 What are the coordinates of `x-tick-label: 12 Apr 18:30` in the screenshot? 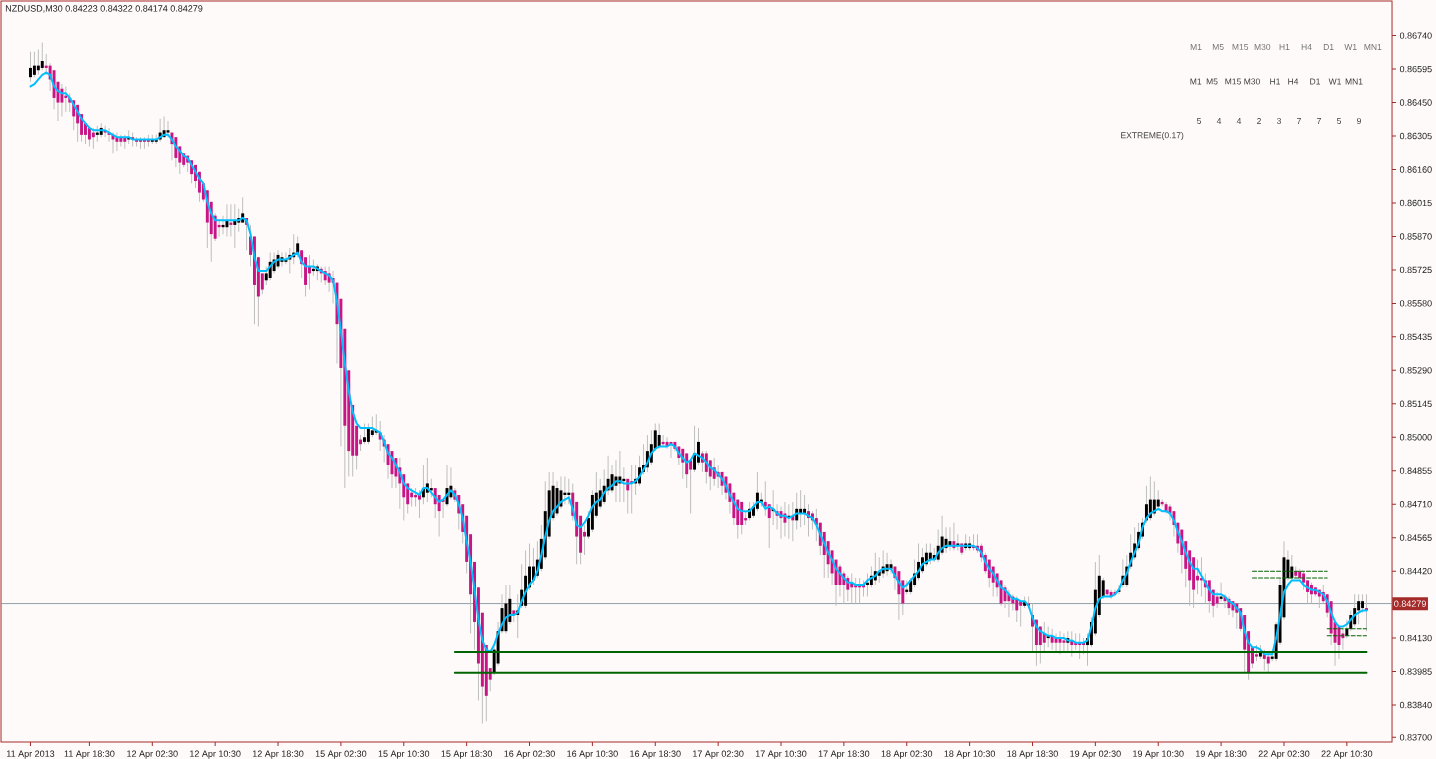 It's located at (278, 754).